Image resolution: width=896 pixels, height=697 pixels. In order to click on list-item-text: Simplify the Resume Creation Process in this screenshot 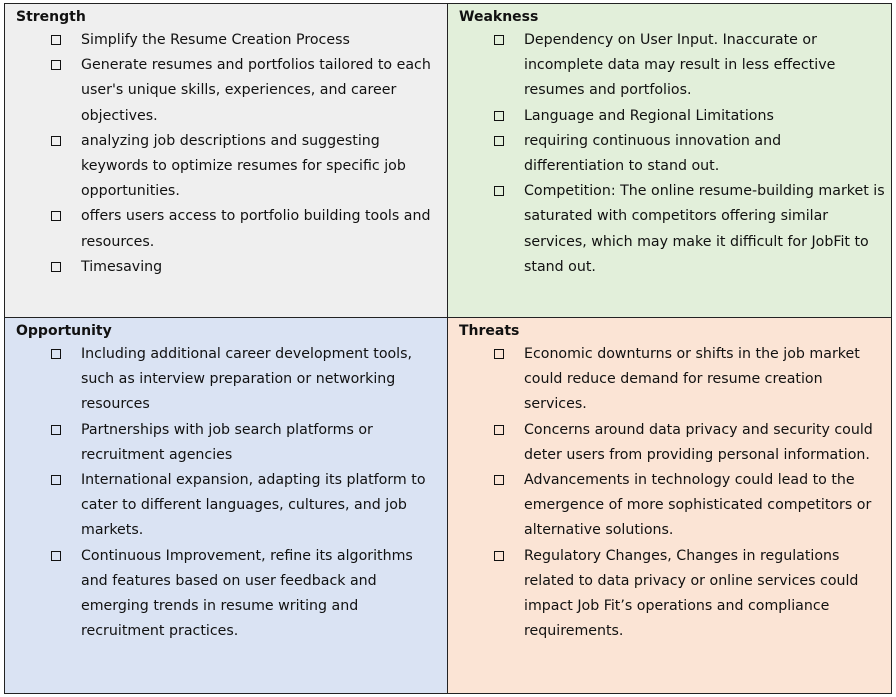, I will do `click(215, 40)`.